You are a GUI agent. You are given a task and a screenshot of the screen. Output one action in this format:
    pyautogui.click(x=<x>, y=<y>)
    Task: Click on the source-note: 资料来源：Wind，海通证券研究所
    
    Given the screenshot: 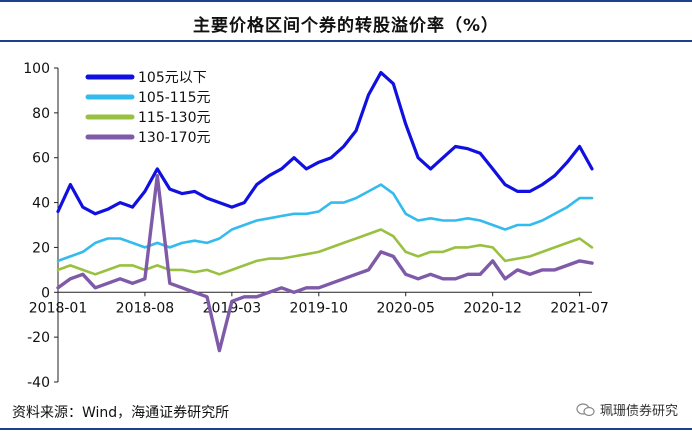 What is the action you would take?
    pyautogui.click(x=121, y=413)
    